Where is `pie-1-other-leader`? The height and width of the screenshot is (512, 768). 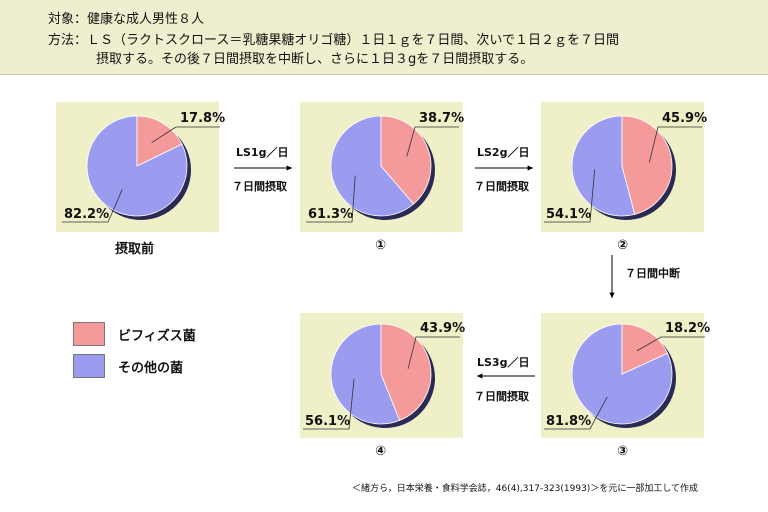 pie-1-other-leader is located at coordinates (331, 199).